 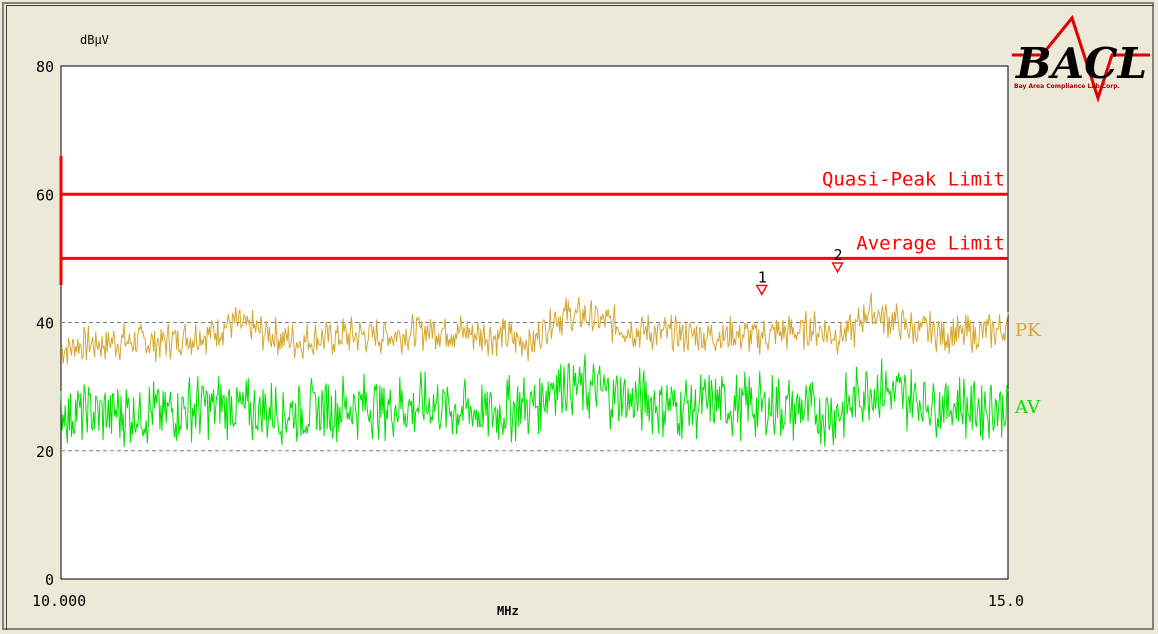 I want to click on logo-text: BACL, so click(x=1081, y=63).